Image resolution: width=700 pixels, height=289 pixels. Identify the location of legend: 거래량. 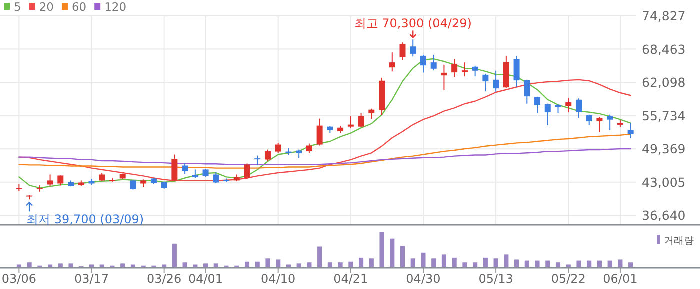
(675, 241).